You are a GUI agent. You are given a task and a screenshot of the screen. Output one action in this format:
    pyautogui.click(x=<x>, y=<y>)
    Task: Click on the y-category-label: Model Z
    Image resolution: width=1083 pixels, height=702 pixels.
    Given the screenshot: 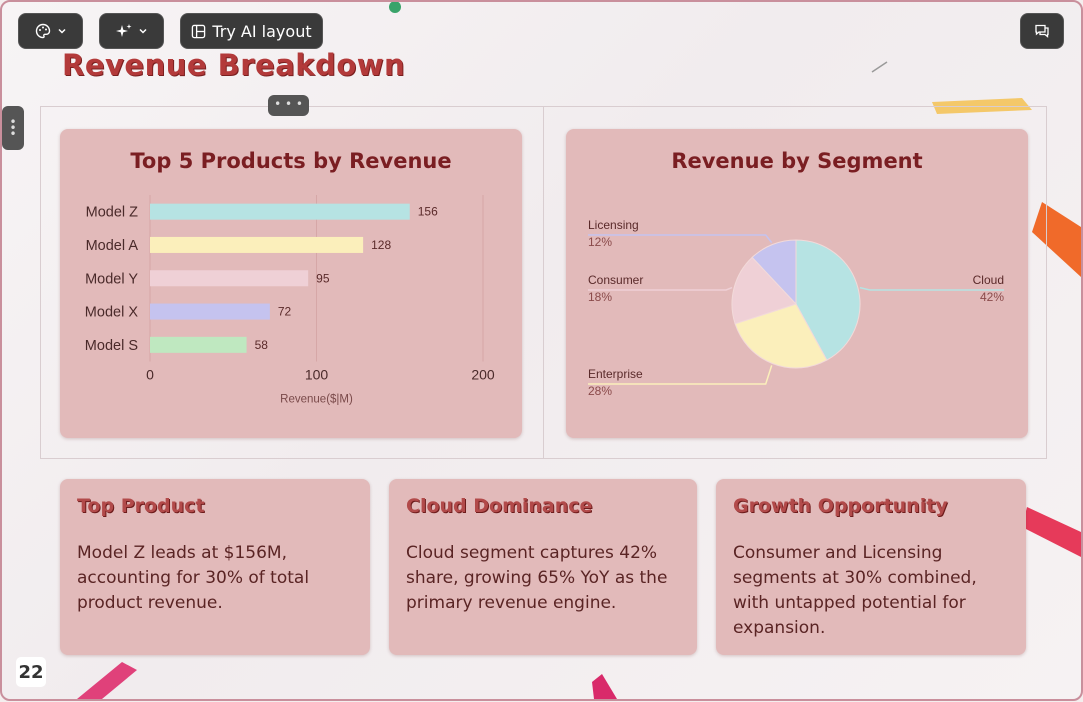 What is the action you would take?
    pyautogui.click(x=112, y=213)
    